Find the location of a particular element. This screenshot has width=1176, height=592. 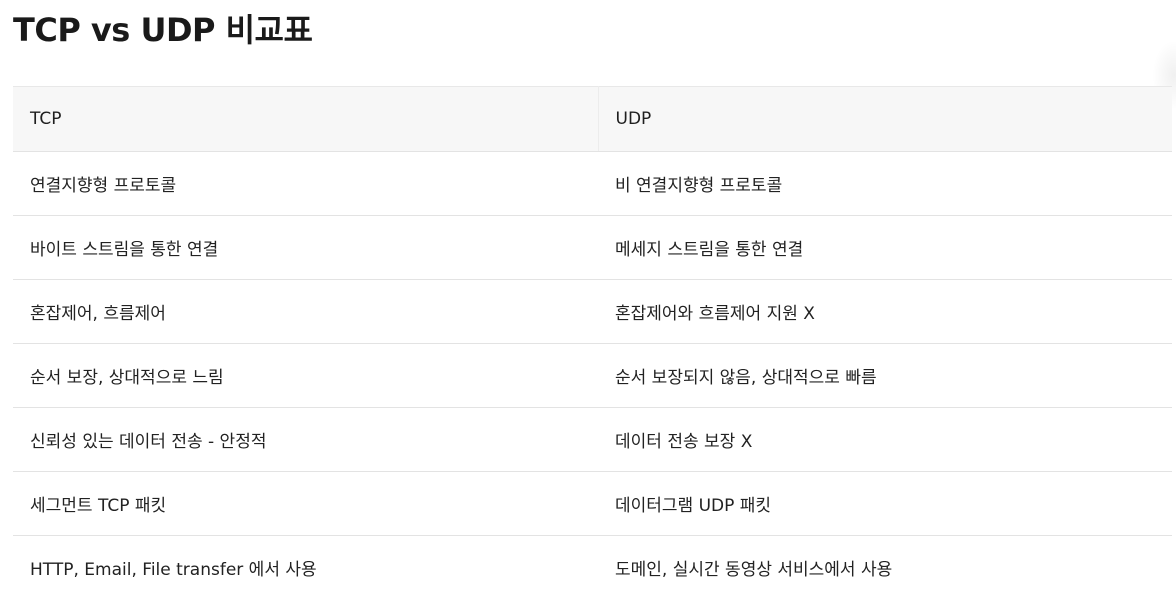

header-udp: UDP is located at coordinates (885, 119).